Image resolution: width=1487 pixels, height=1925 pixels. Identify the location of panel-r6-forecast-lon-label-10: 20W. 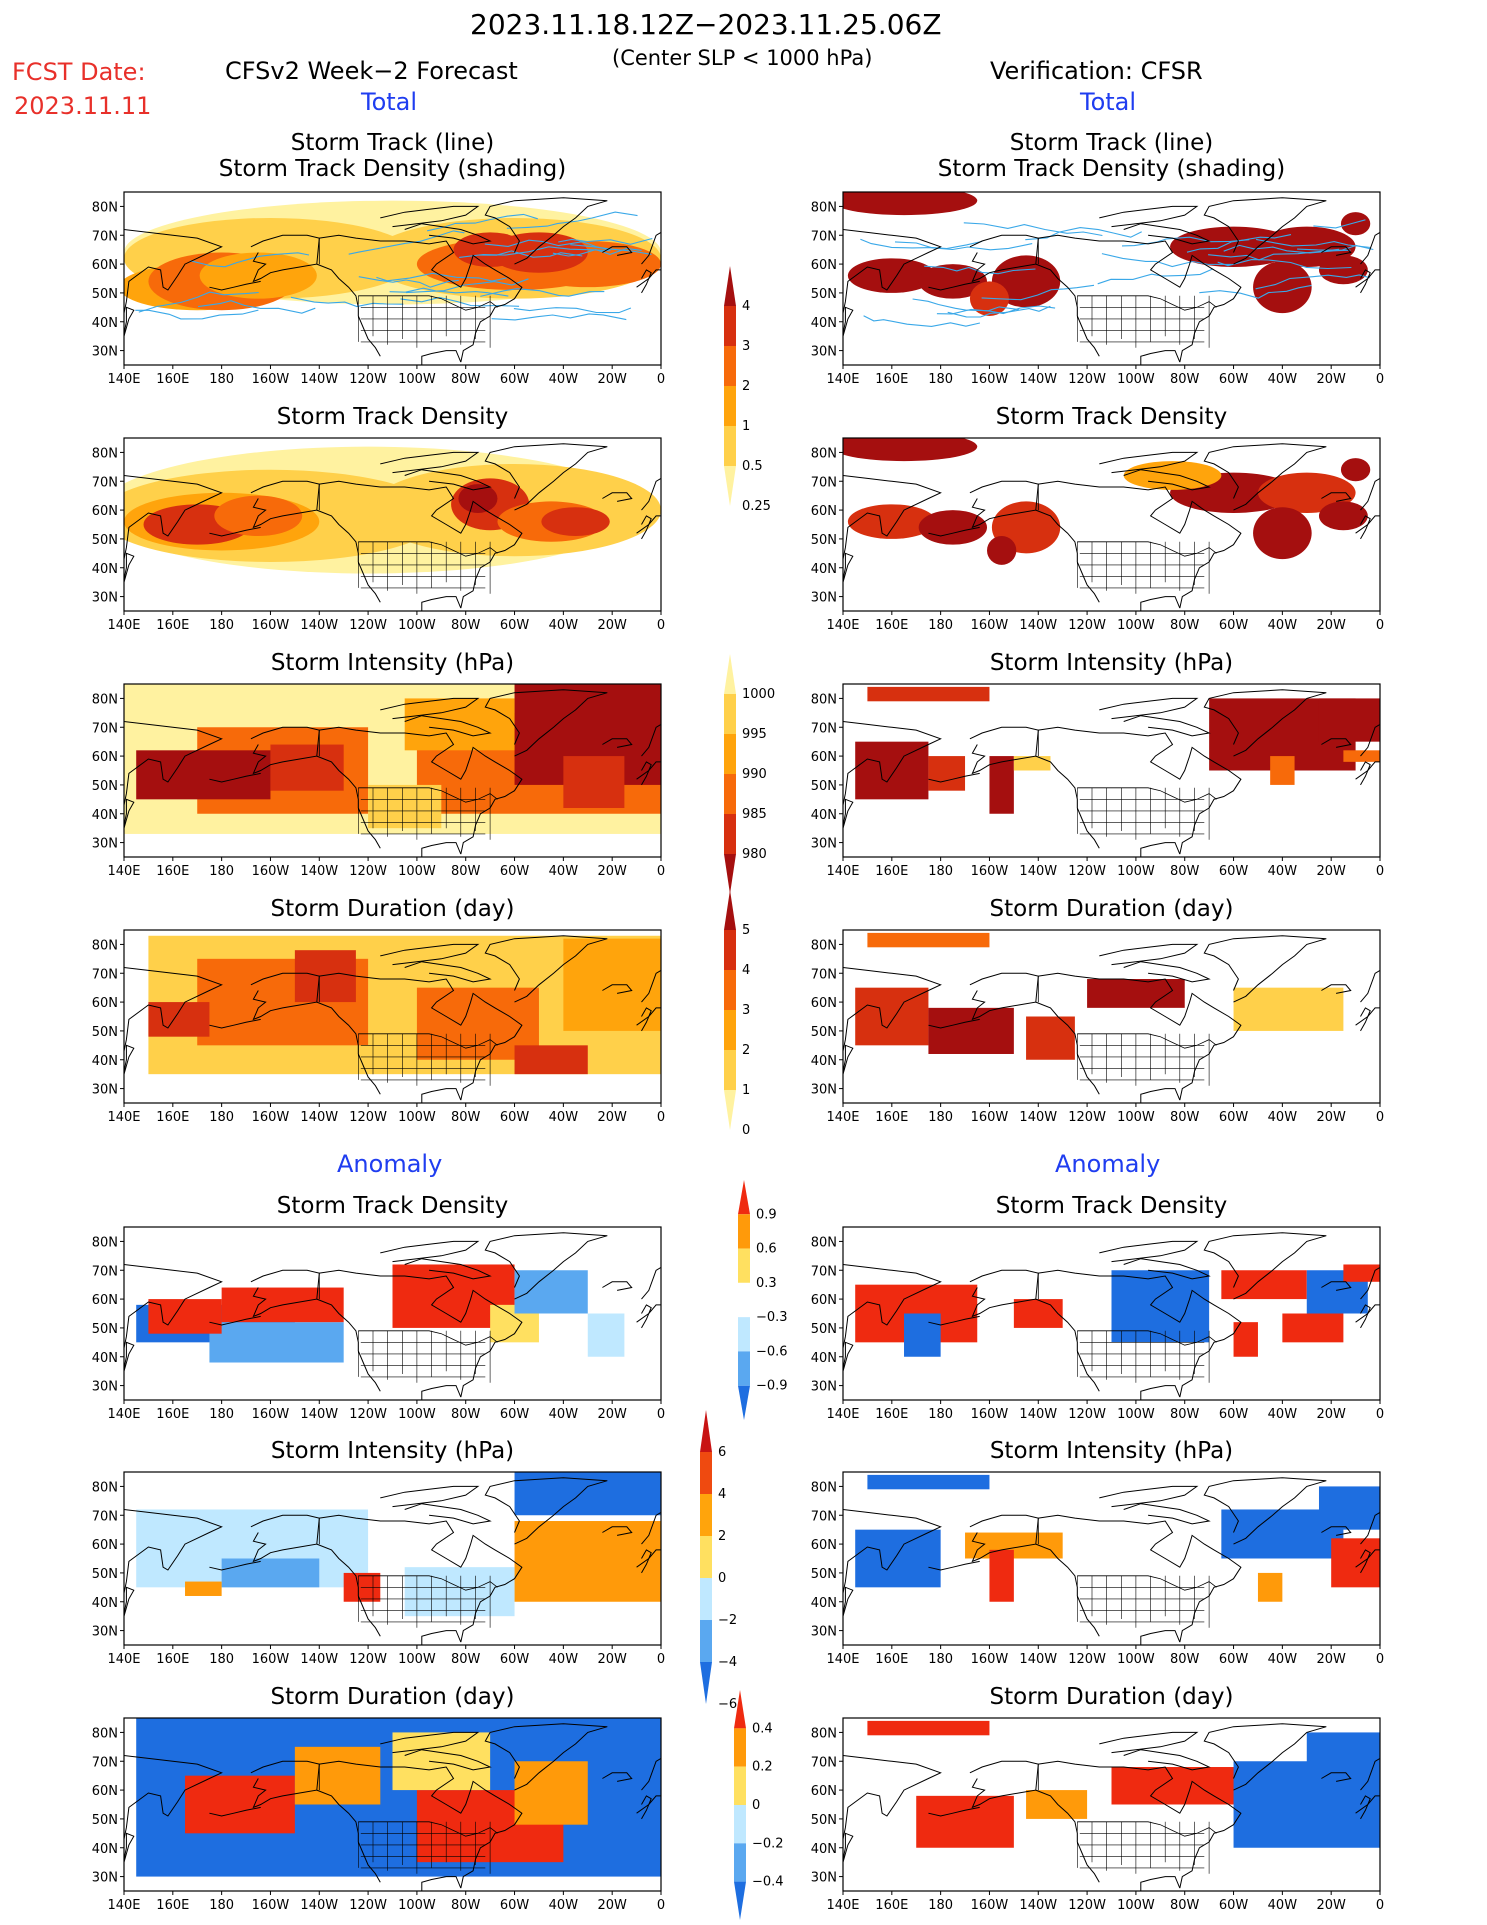
(612, 1905).